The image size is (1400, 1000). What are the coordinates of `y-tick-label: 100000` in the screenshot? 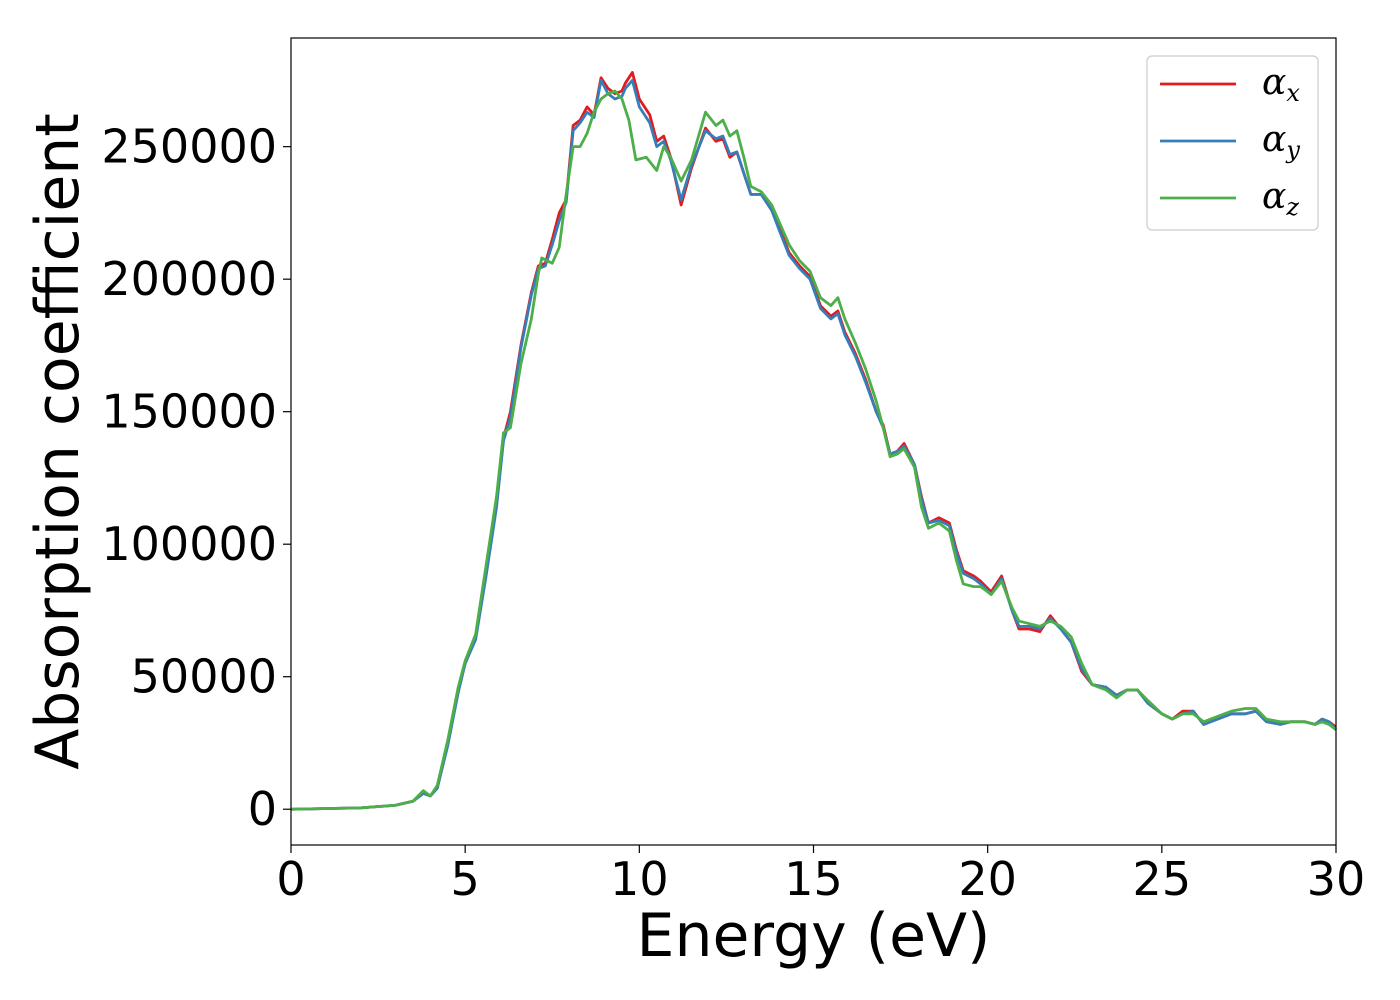 It's located at (189, 544).